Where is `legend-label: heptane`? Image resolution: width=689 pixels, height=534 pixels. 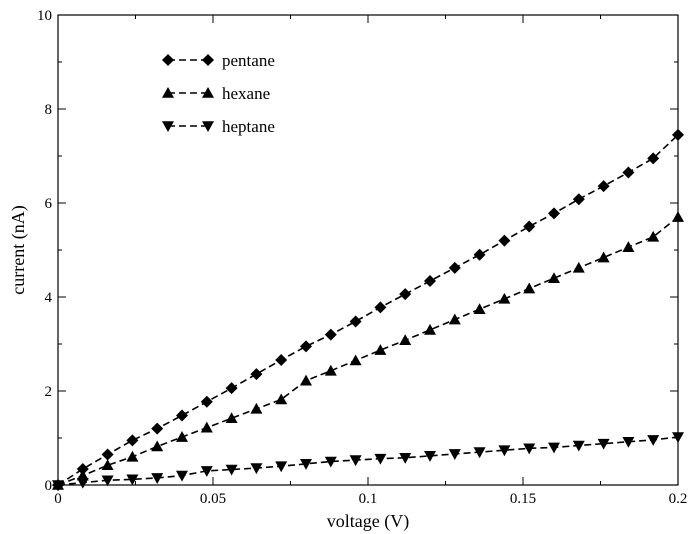
legend-label: heptane is located at coordinates (248, 126).